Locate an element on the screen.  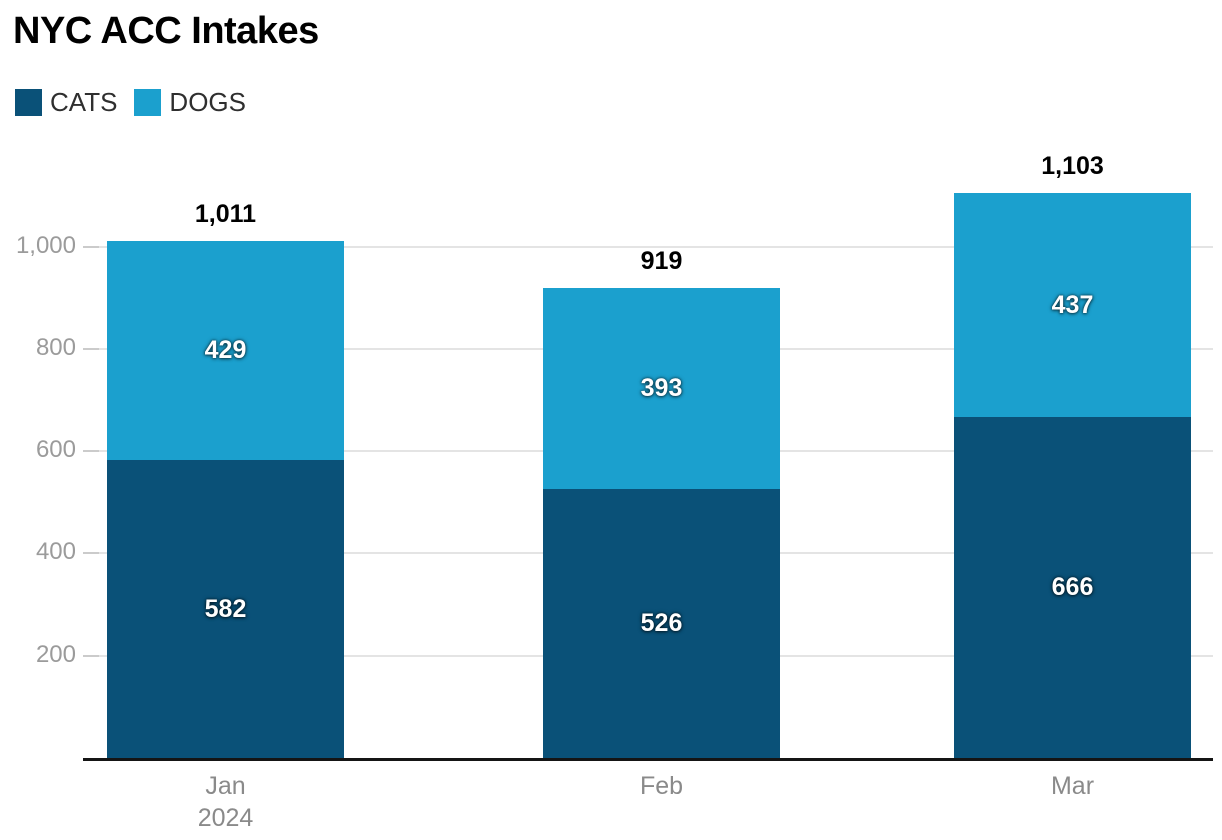
legend-item-cats: CATS is located at coordinates (66, 102).